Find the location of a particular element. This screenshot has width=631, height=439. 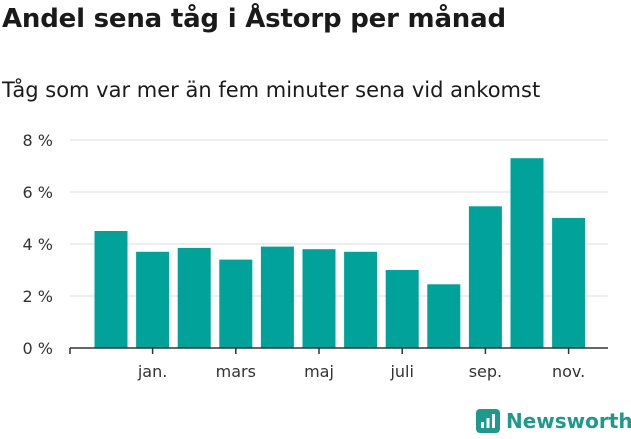

chart-title: Andel sena tåg i Åstorp per månad is located at coordinates (254, 19).